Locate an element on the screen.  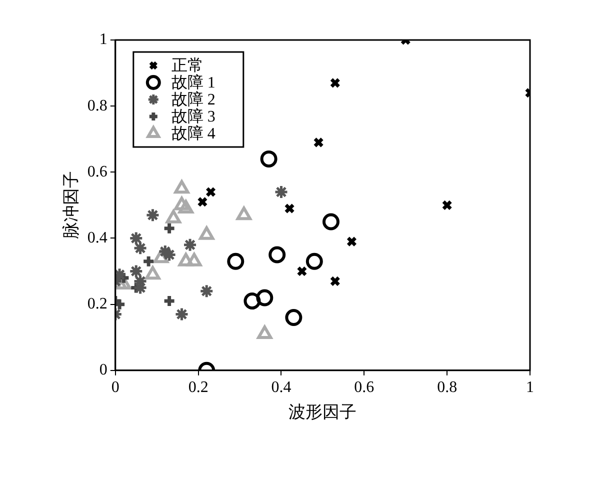
x-tick-label: 1 is located at coordinates (530, 387).